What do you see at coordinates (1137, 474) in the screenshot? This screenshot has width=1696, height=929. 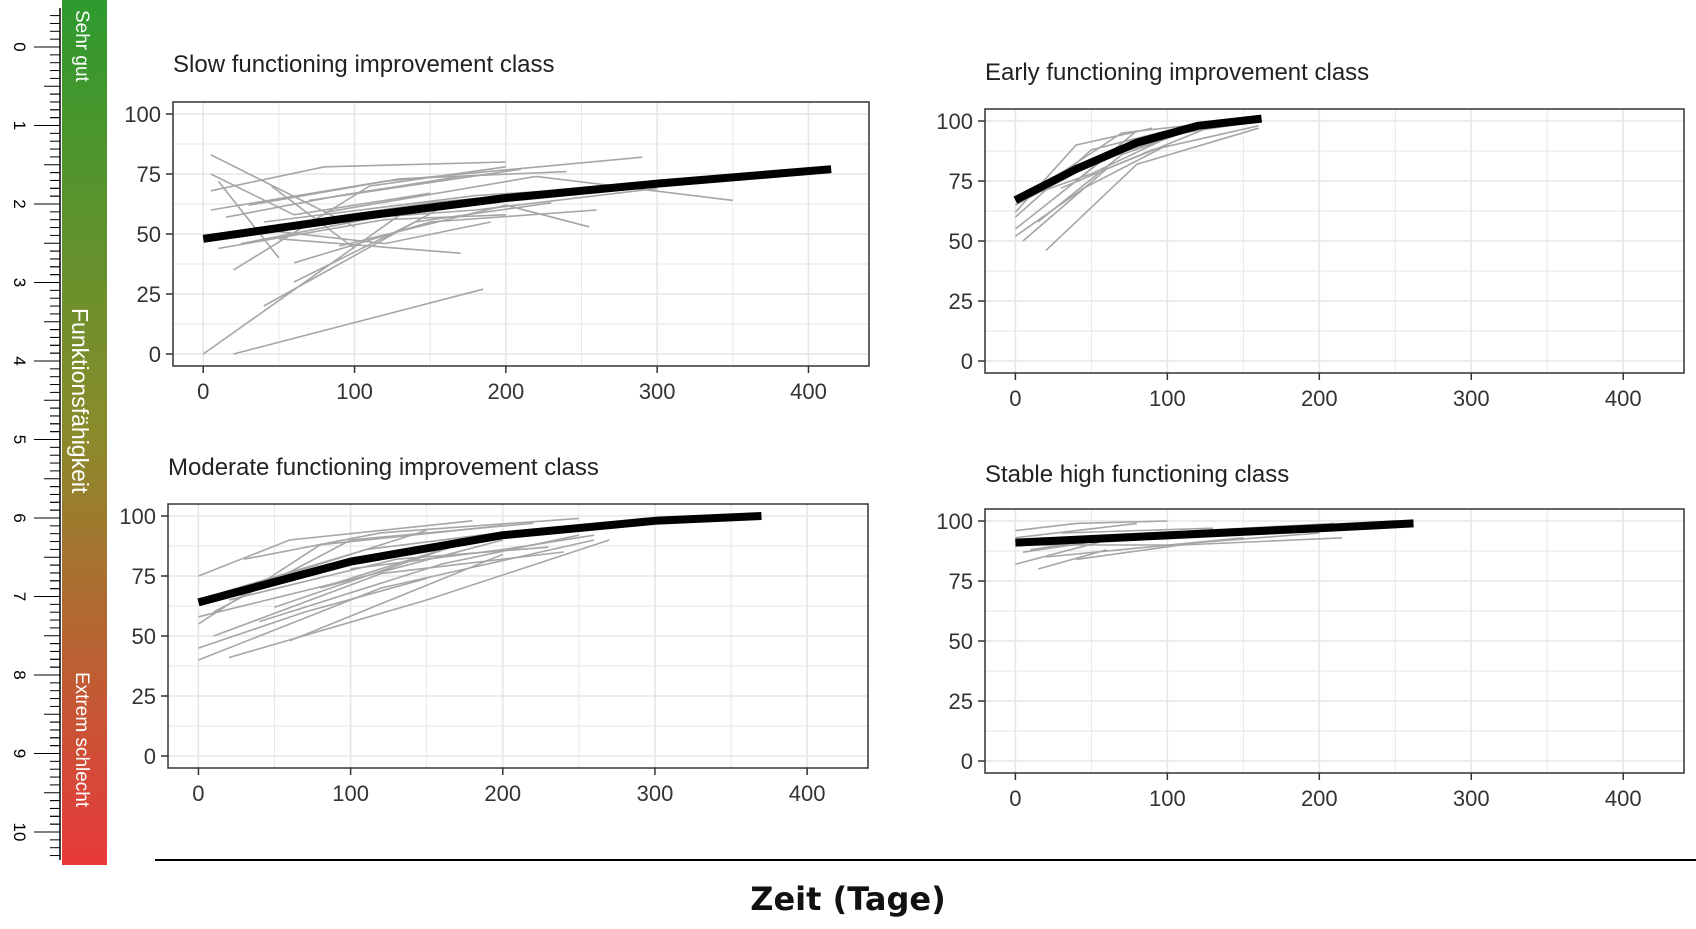 I see `panel-title: Stable high functioning class` at bounding box center [1137, 474].